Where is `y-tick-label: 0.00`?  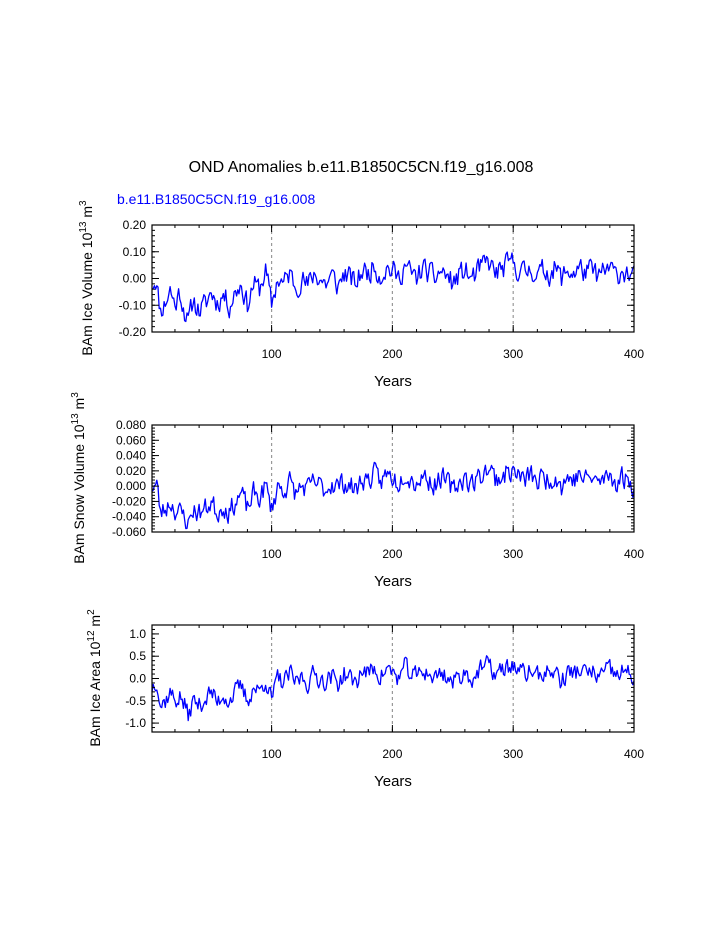
y-tick-label: 0.00 is located at coordinates (135, 279).